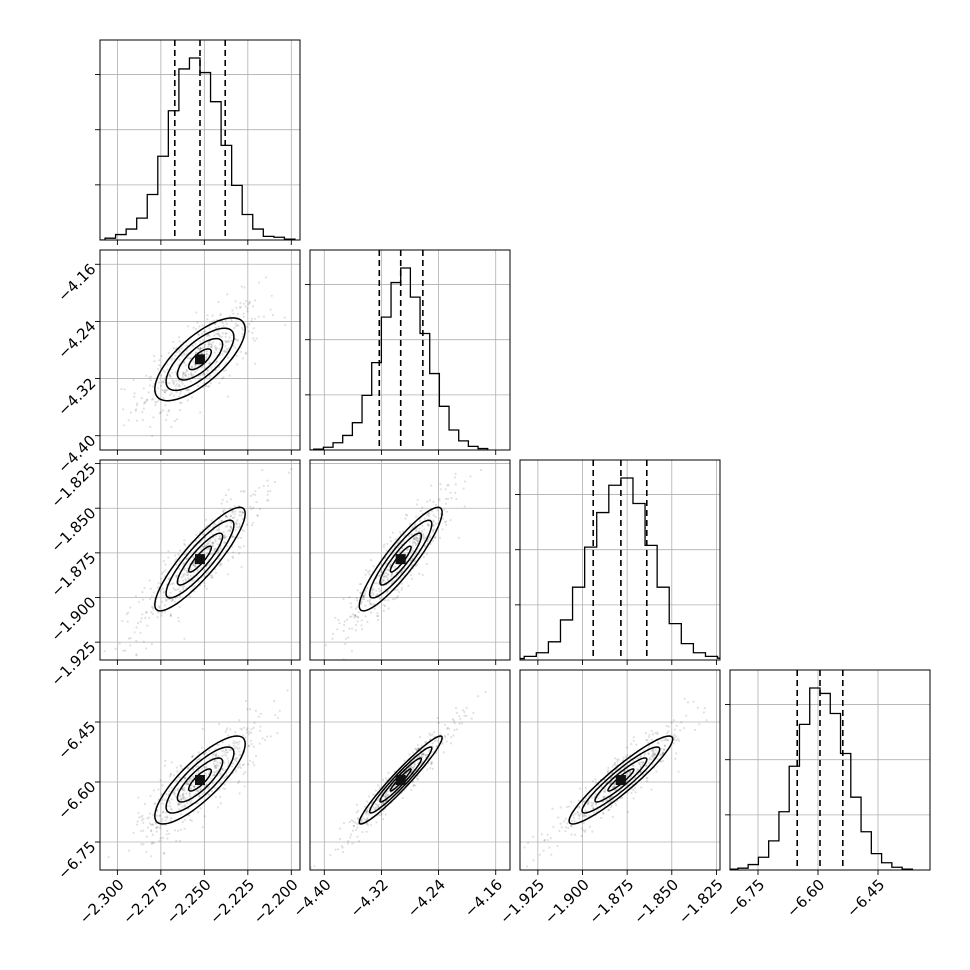 This screenshot has width=970, height=970. I want to click on x-tick-label-0-3: −2.225, so click(232, 902).